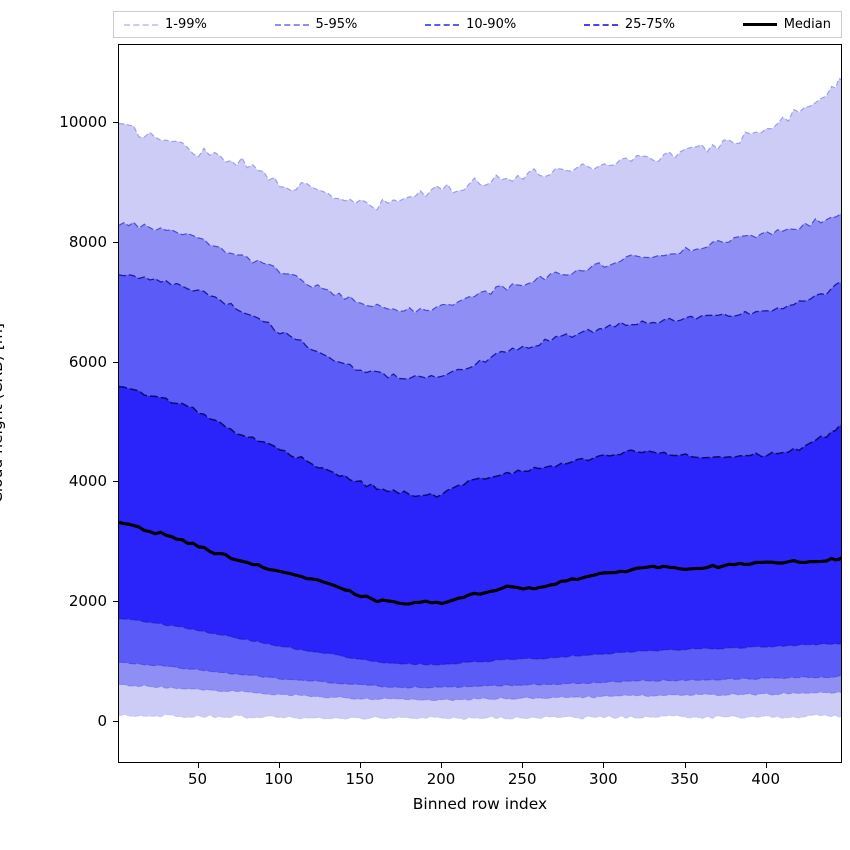  I want to click on x-axis-label: Binned row index, so click(480, 804).